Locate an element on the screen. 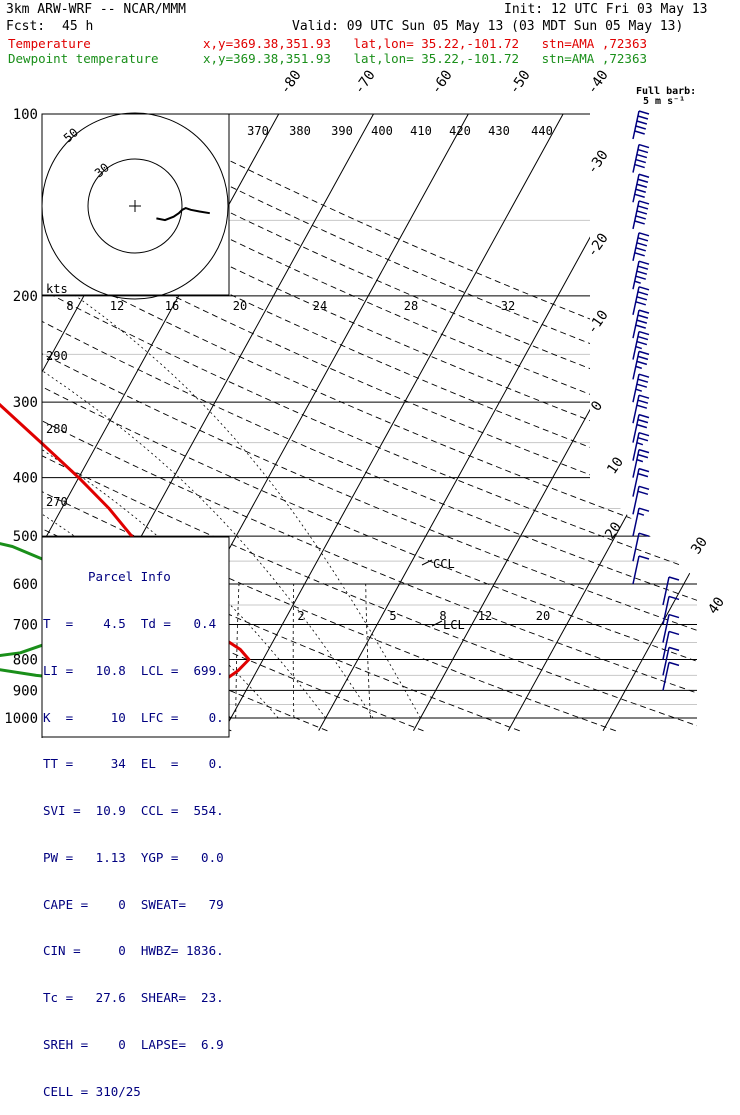 This screenshot has width=740, height=1115. stat-row: CAPE = 0 SWEAT= 79 is located at coordinates (137, 905).